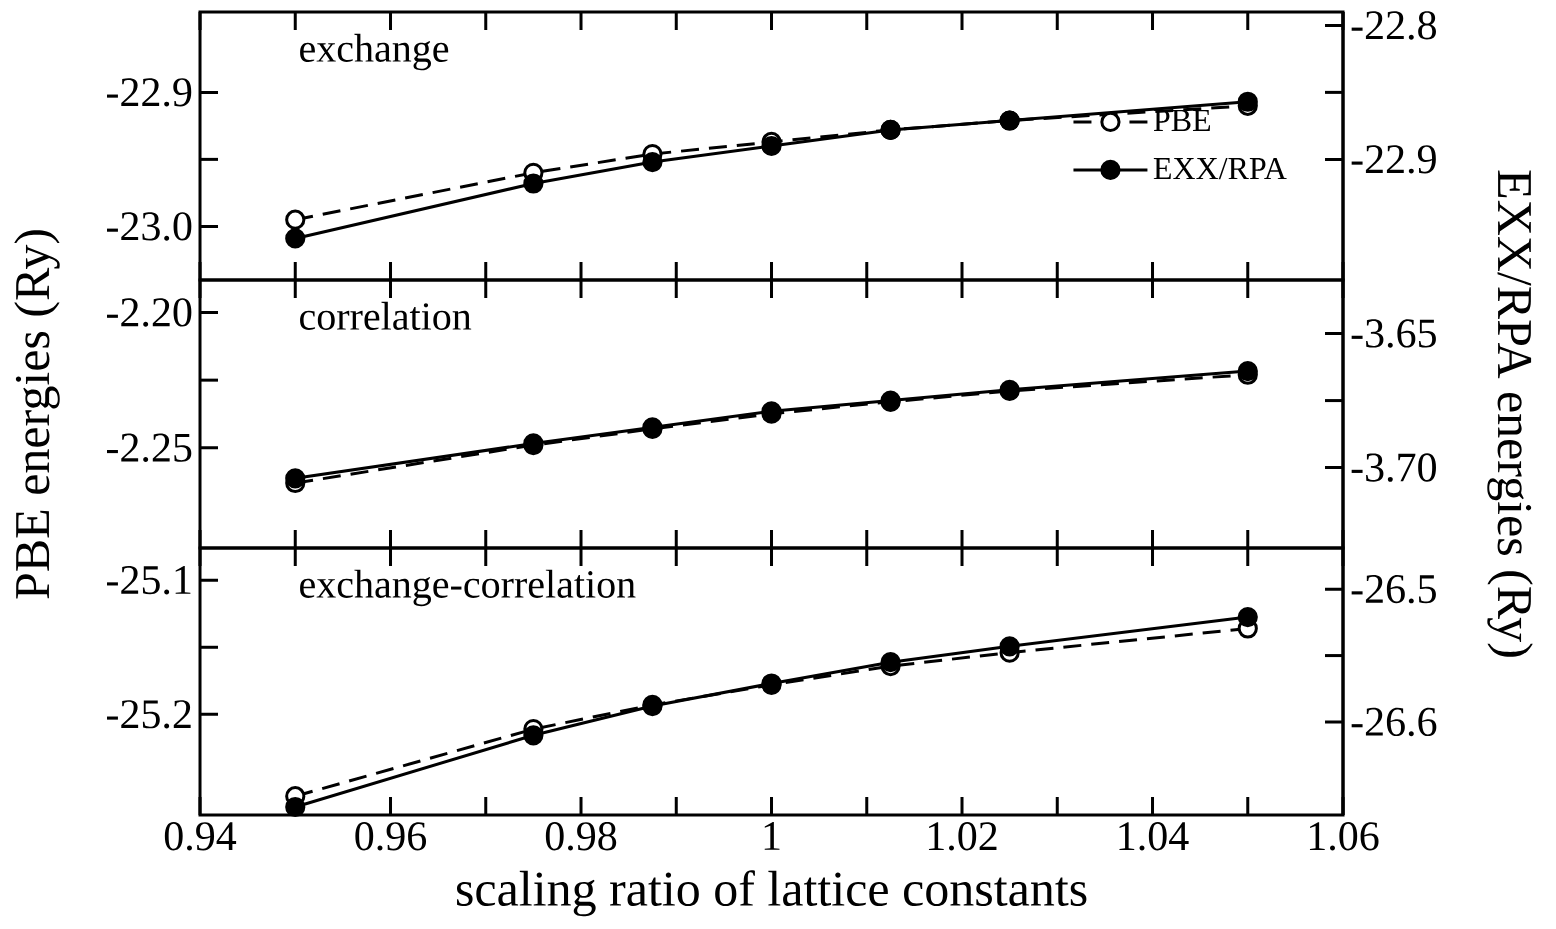 The height and width of the screenshot is (929, 1556). What do you see at coordinates (1182, 120) in the screenshot?
I see `legend-label: PBE` at bounding box center [1182, 120].